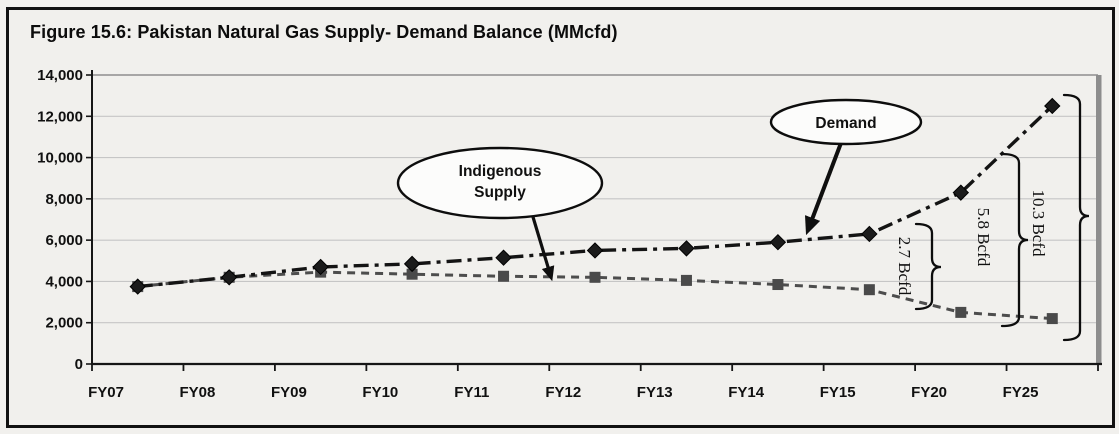 The height and width of the screenshot is (434, 1119). I want to click on gap-label: 5.8 Bcfd, so click(983, 237).